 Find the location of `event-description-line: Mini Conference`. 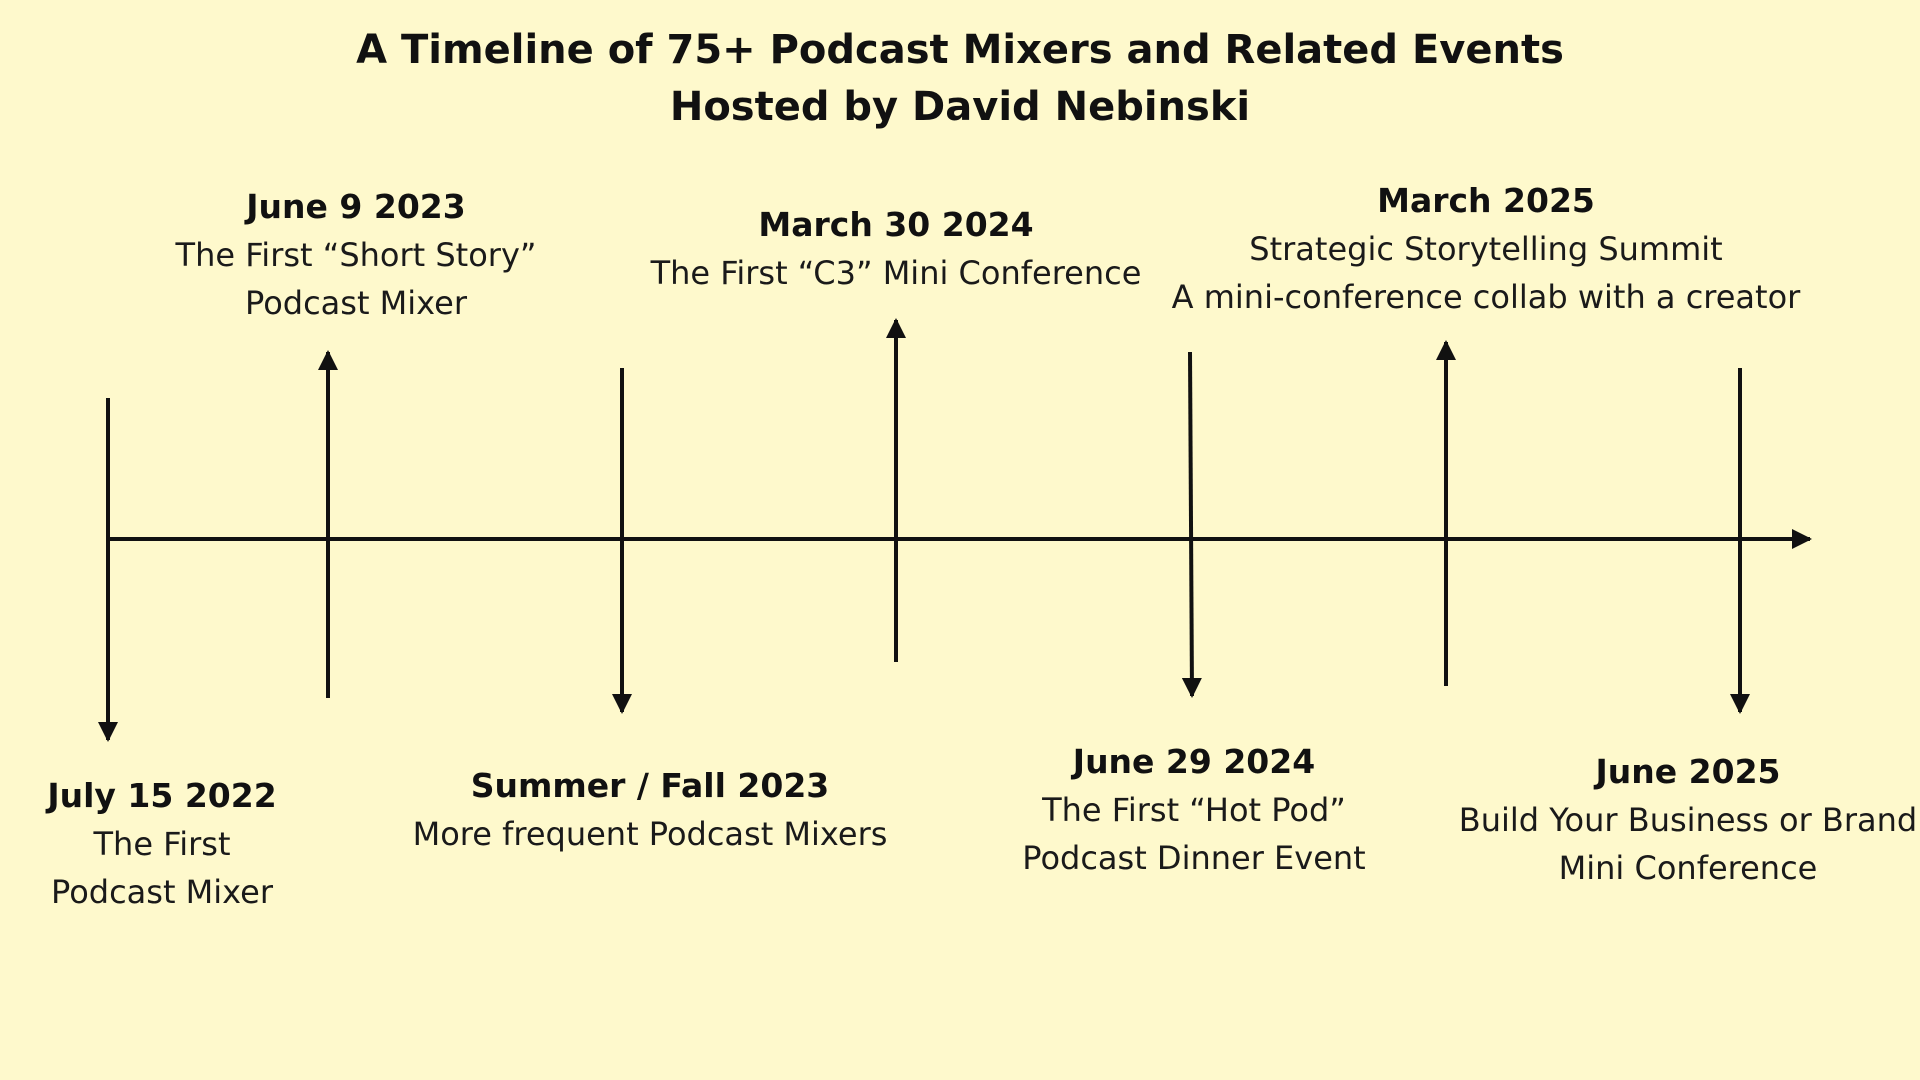

event-description-line: Mini Conference is located at coordinates (1688, 868).